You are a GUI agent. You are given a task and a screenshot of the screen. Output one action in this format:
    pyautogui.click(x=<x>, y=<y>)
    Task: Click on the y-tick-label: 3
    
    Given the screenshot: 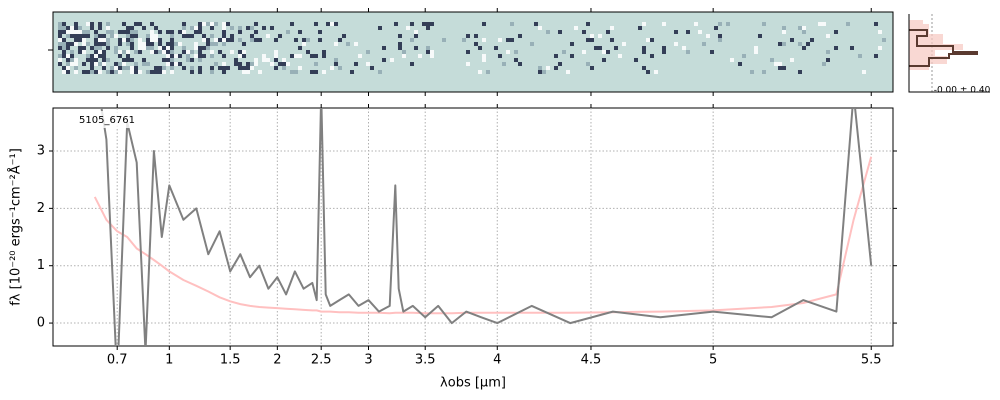 What is the action you would take?
    pyautogui.click(x=41, y=151)
    